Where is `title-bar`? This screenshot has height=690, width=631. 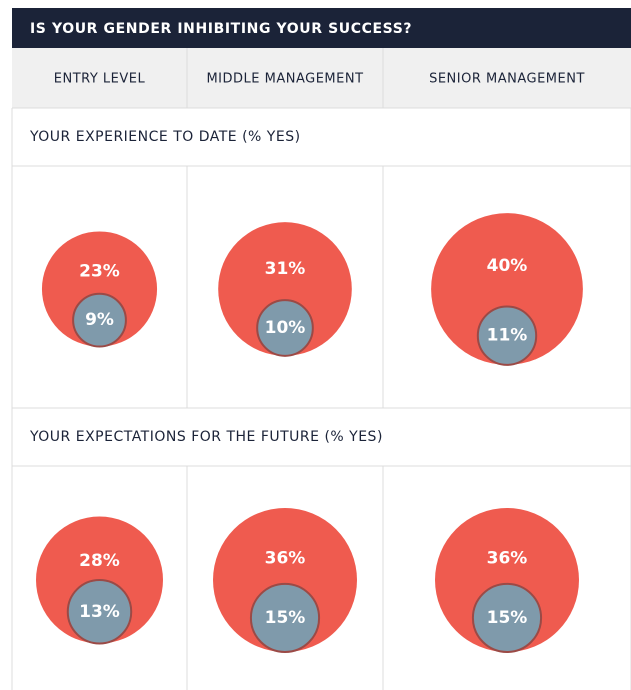
title-bar is located at coordinates (321, 28).